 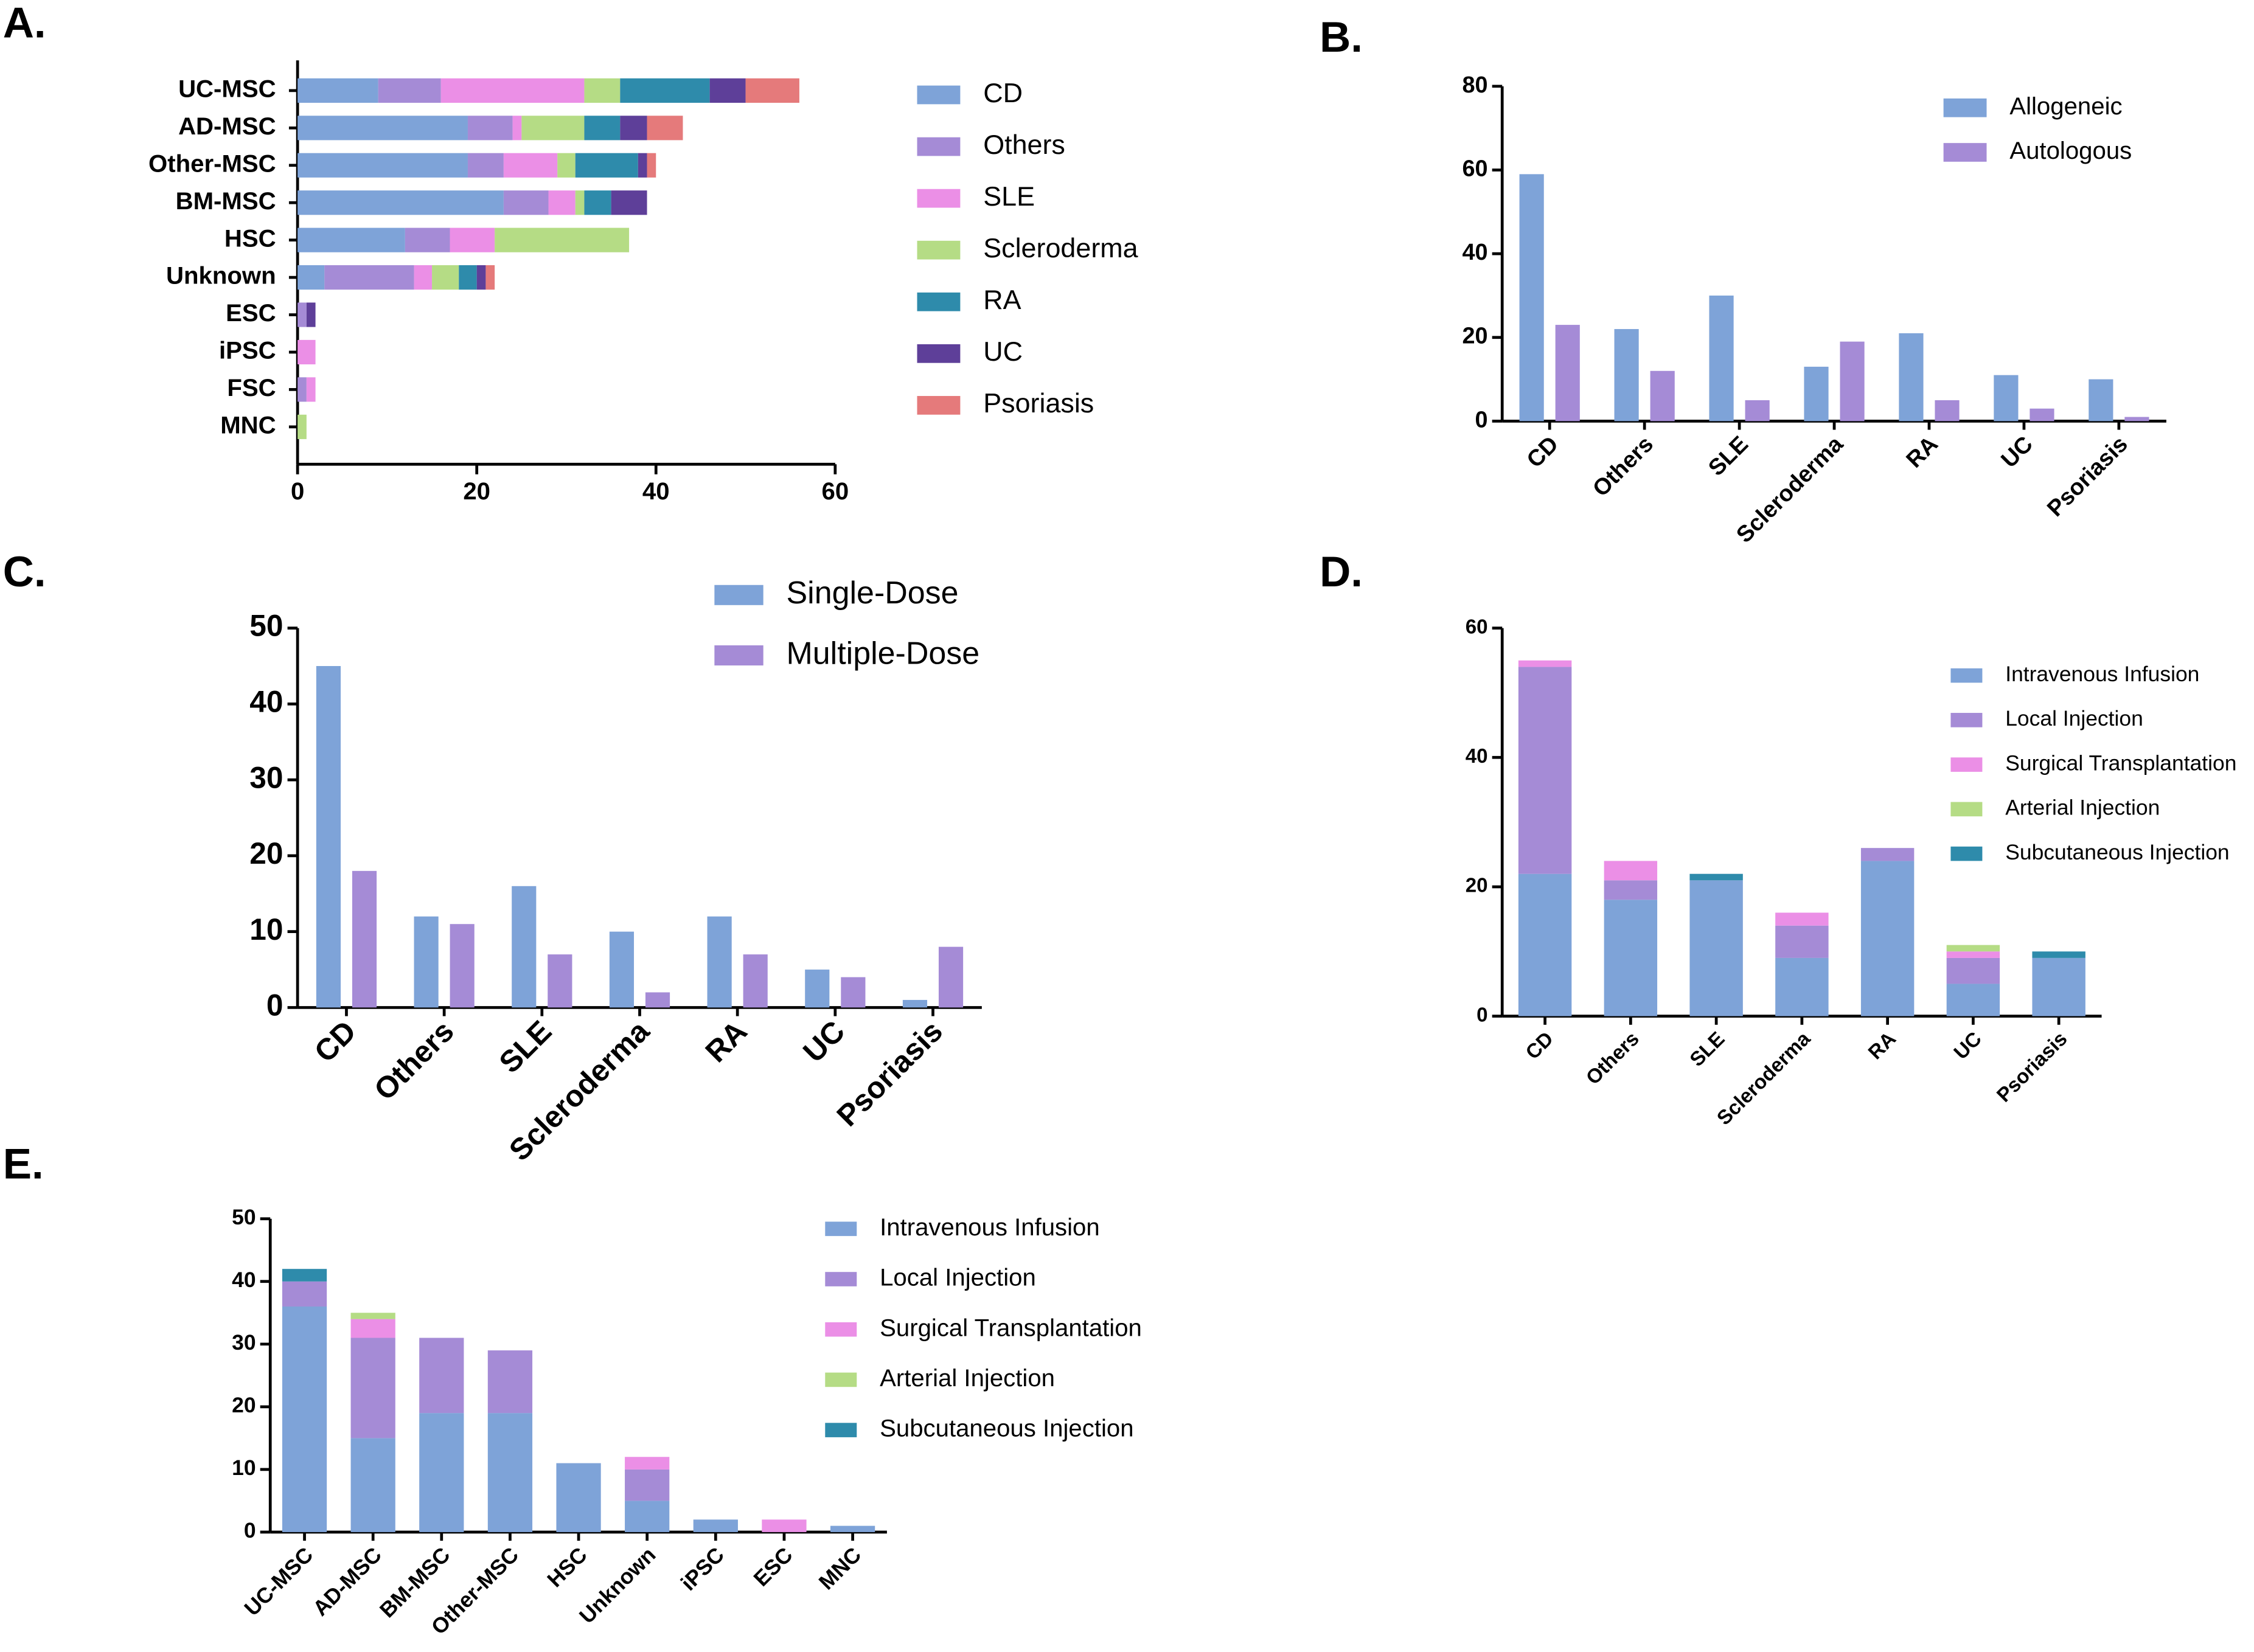 I want to click on y-tick-label: Other-MSC, so click(x=212, y=163).